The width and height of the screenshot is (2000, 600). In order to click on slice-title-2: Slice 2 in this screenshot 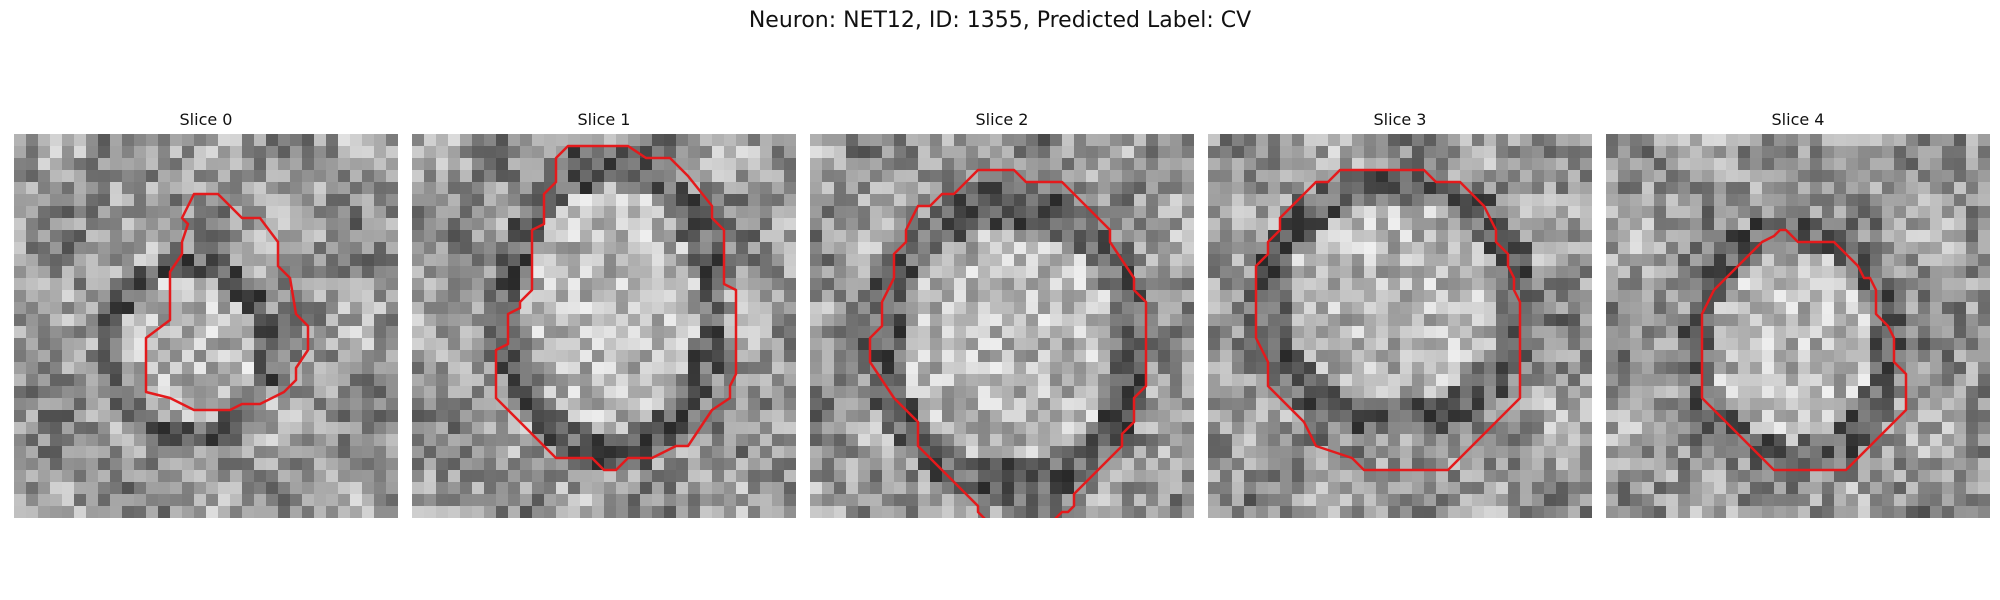, I will do `click(1002, 119)`.